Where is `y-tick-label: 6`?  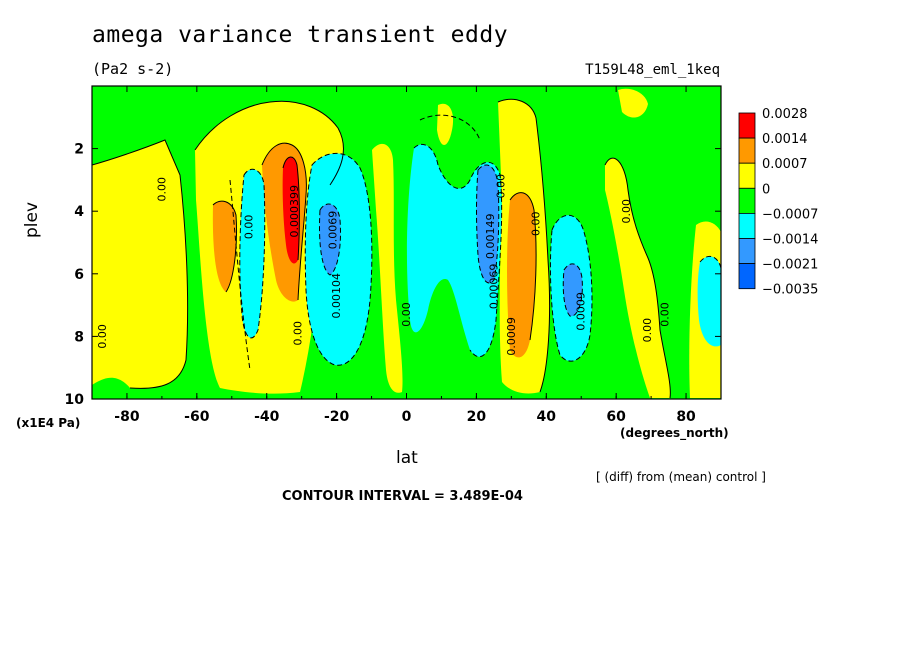
y-tick-label: 6 is located at coordinates (79, 275).